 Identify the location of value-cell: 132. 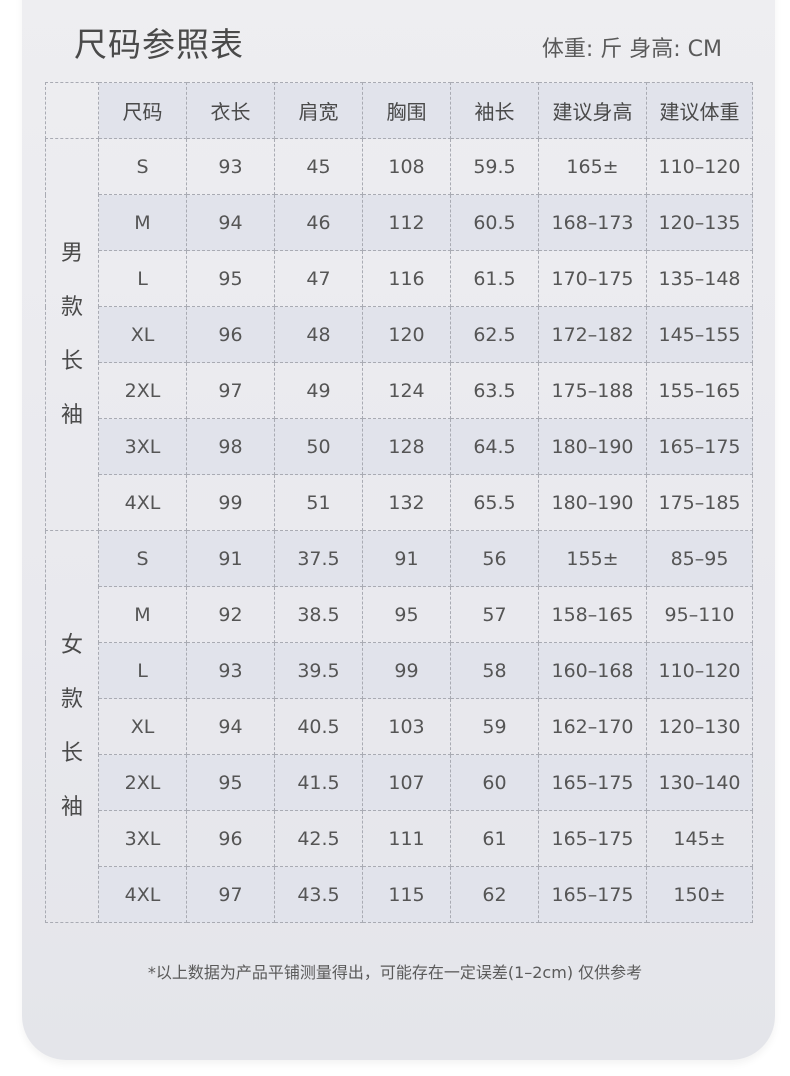
(406, 502).